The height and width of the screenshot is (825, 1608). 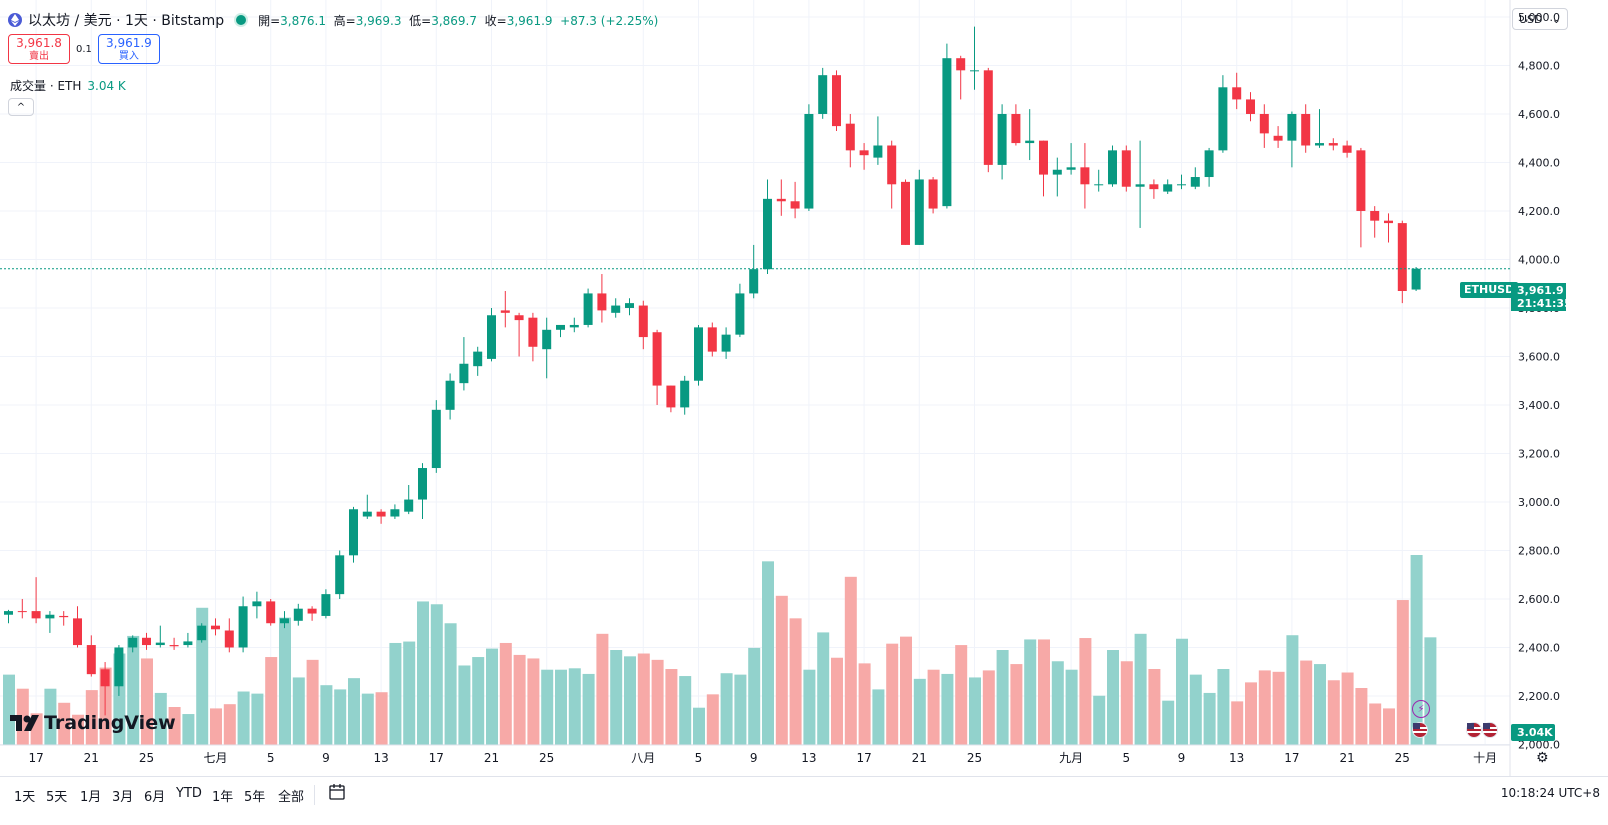 I want to click on time-tick-label: 21, so click(x=919, y=758).